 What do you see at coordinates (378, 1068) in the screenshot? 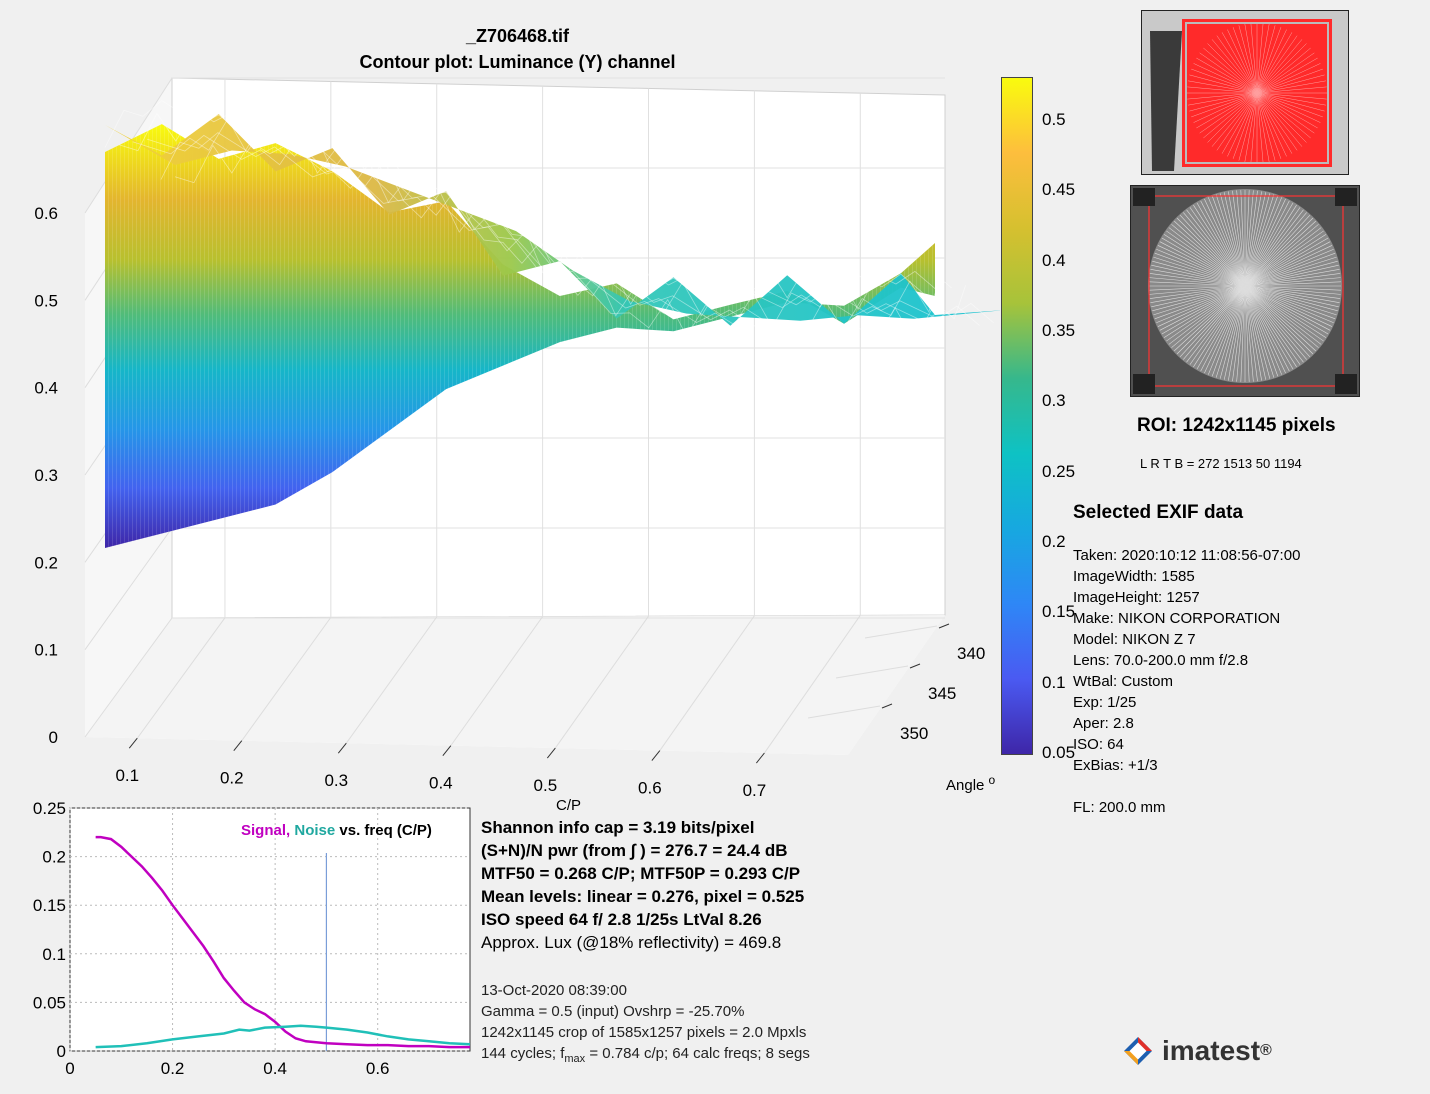
I see `sn-x-tick-label: 0.6` at bounding box center [378, 1068].